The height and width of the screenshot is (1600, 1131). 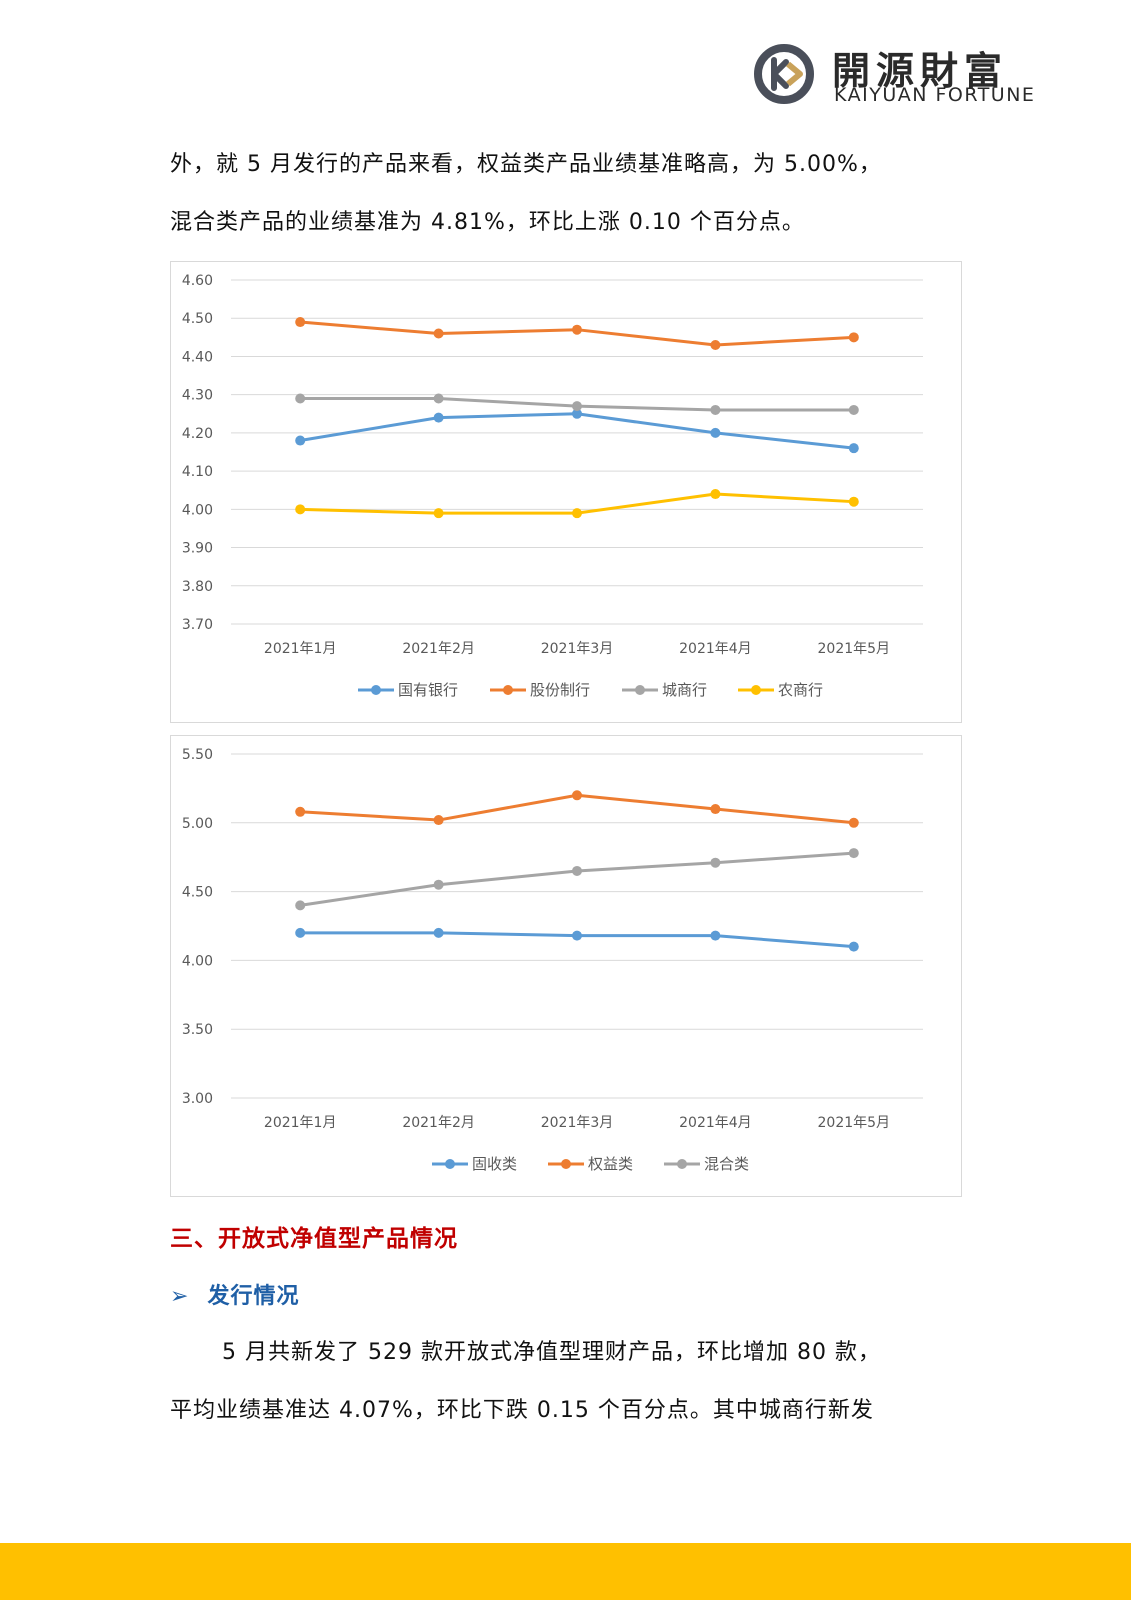 What do you see at coordinates (800, 690) in the screenshot?
I see `legend-label: 农商行` at bounding box center [800, 690].